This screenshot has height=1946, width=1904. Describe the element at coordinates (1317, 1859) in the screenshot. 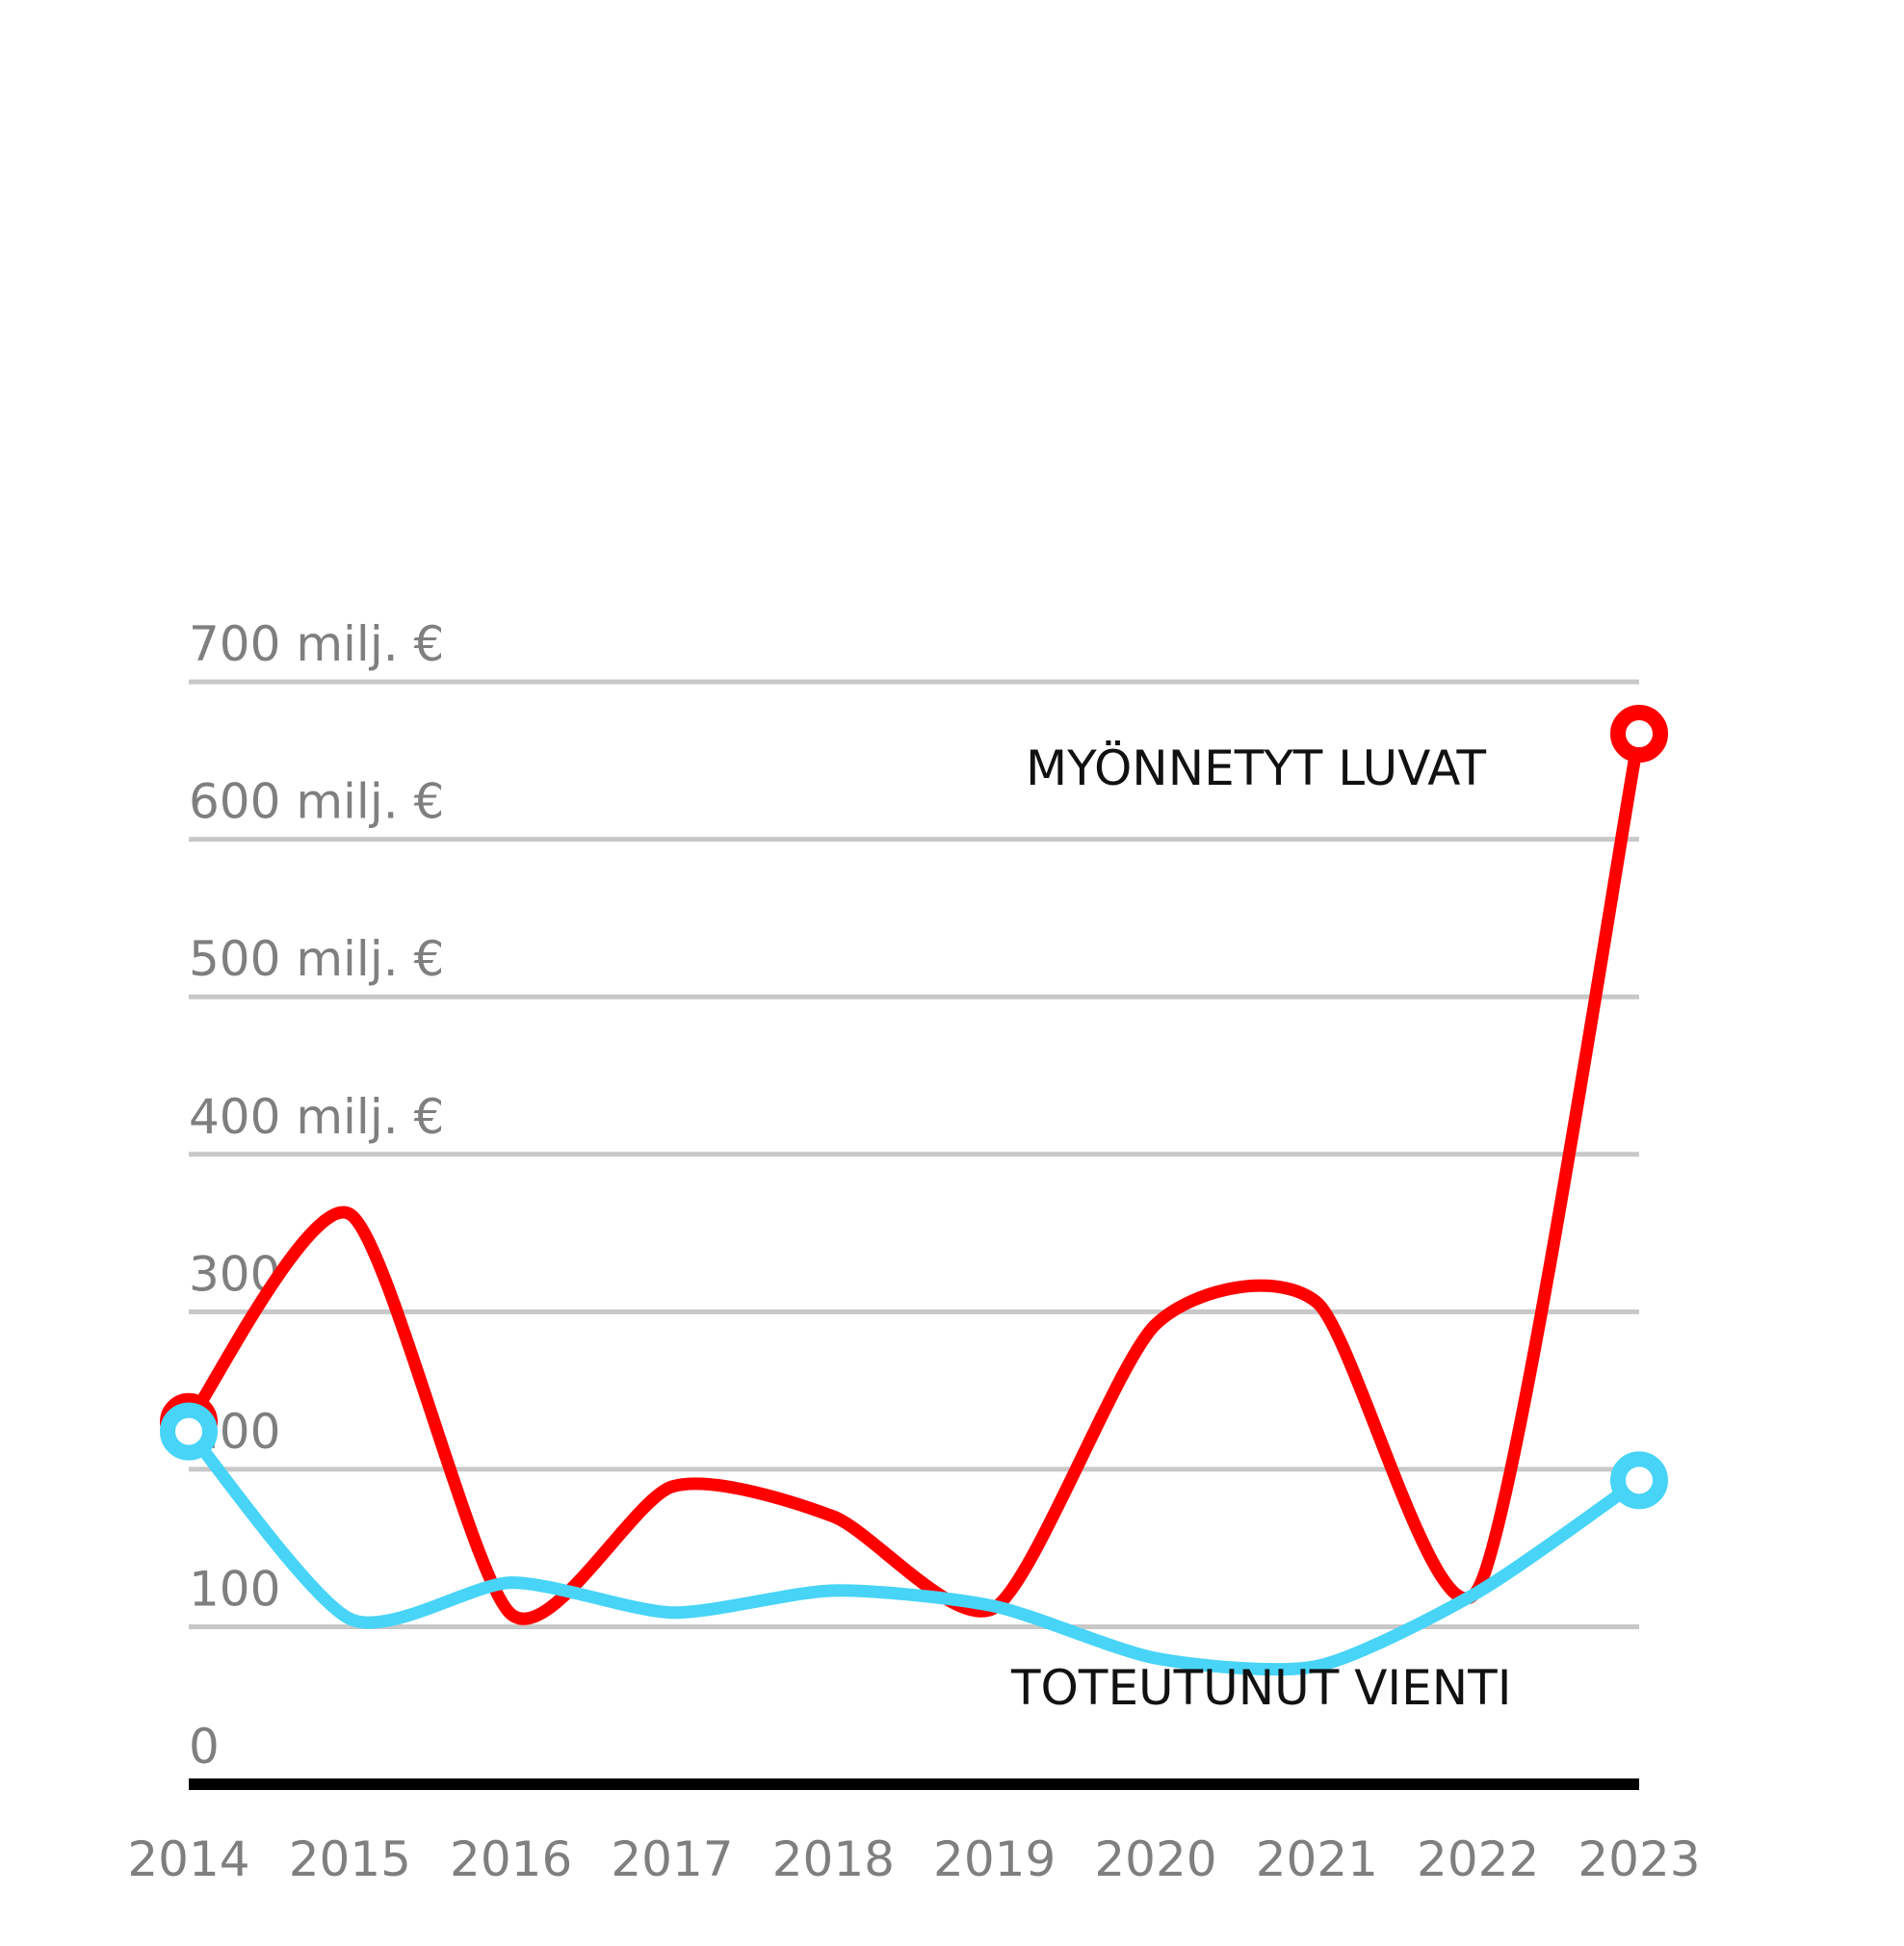

I see `x-tick-label: 2021` at that location.